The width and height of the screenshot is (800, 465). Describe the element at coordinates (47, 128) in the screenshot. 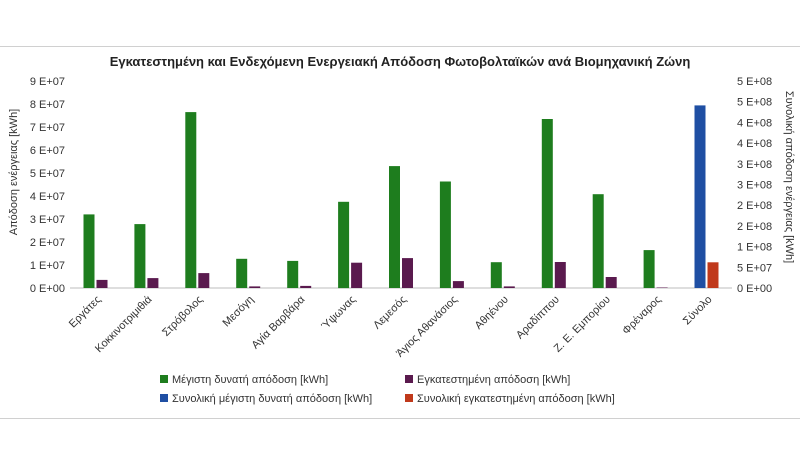

I see `y-tick-left: 7 E+07` at that location.